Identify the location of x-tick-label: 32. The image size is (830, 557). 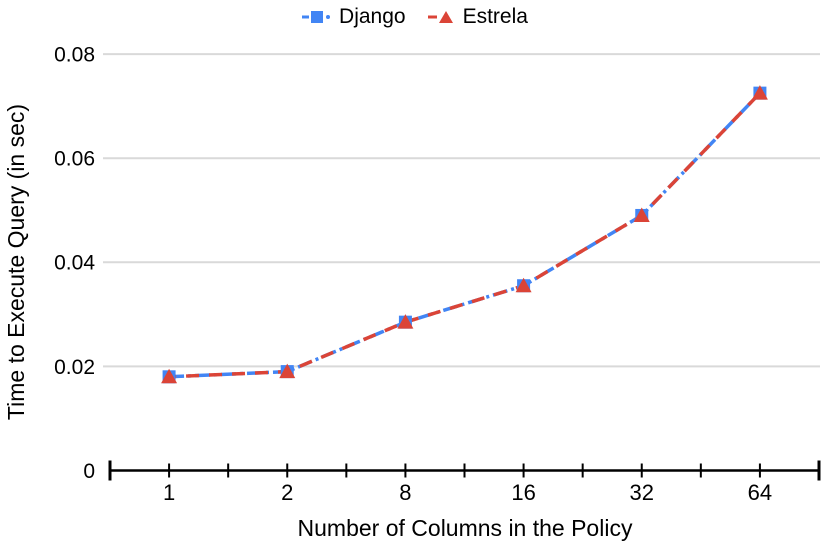
(642, 492).